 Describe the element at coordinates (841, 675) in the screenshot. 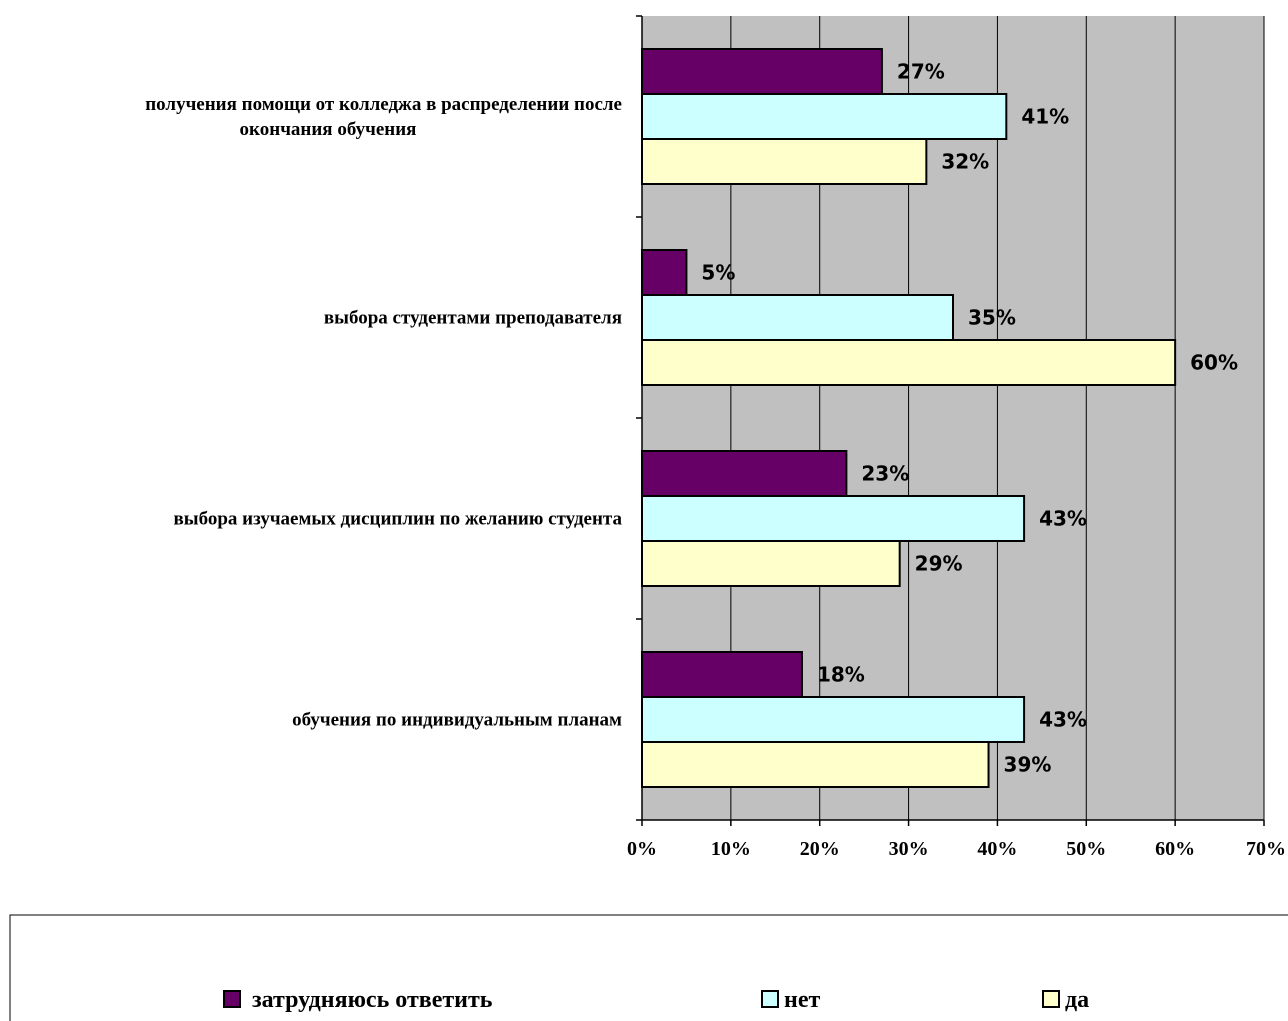

I see `data-label: 18%` at that location.